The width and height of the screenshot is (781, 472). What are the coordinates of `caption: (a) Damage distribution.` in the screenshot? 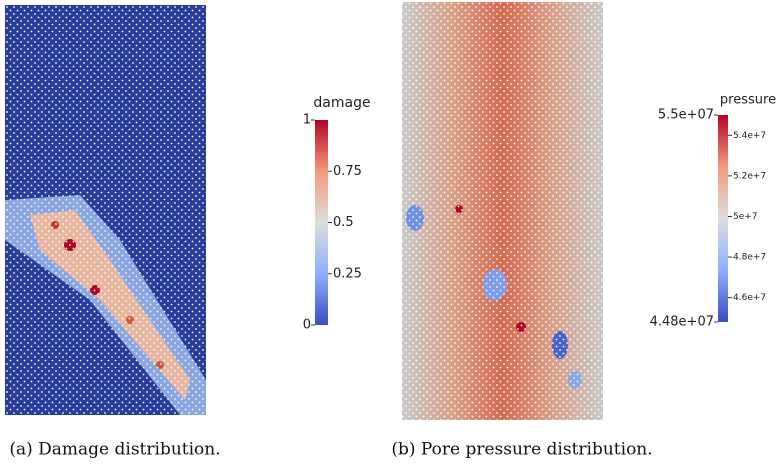 It's located at (114, 450).